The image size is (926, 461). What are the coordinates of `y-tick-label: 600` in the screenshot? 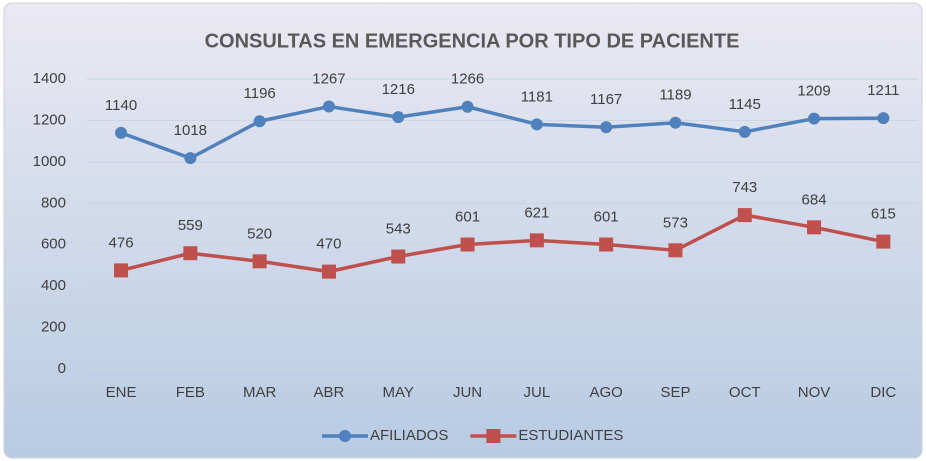 It's located at (53, 244).